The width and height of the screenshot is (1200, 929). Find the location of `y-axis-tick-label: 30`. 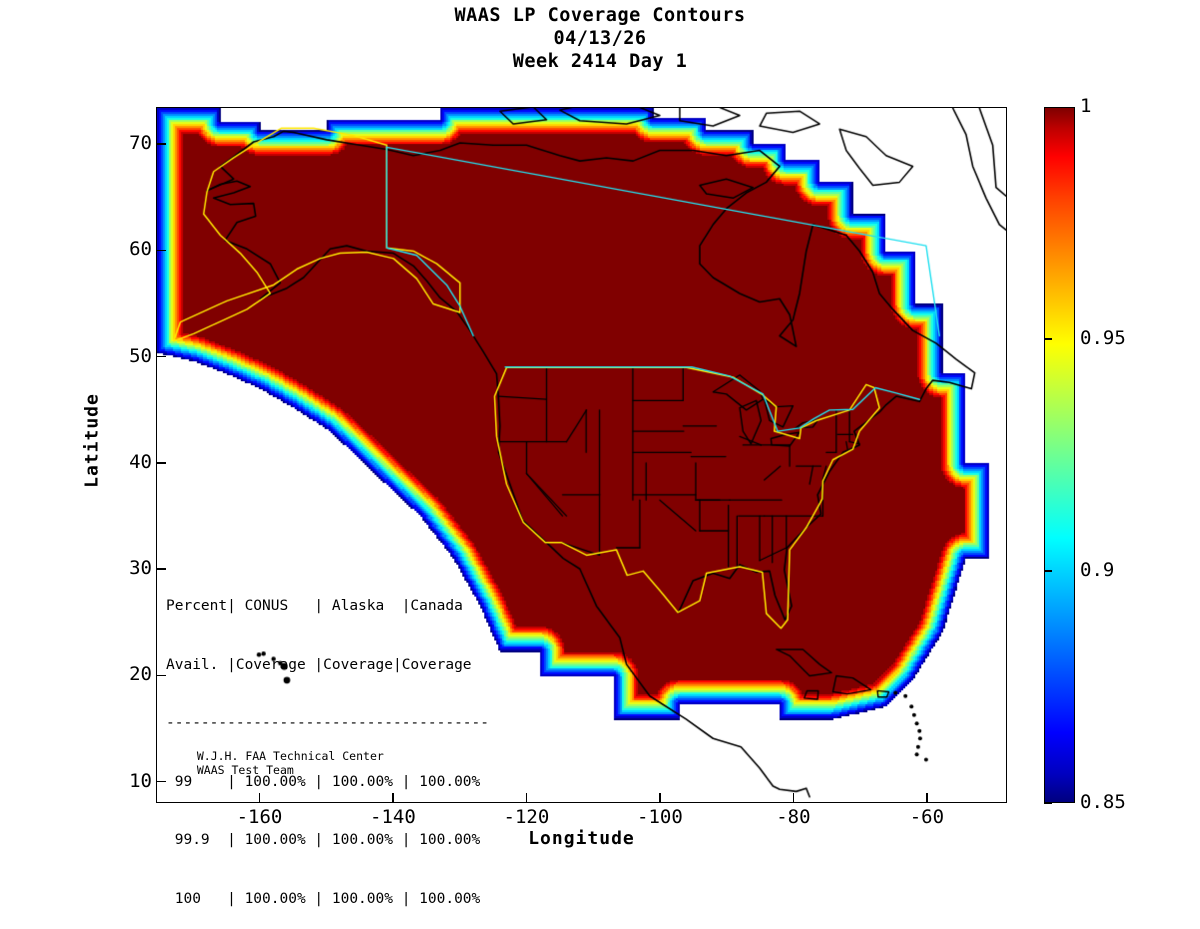

y-axis-tick-label: 30 is located at coordinates (140, 568).